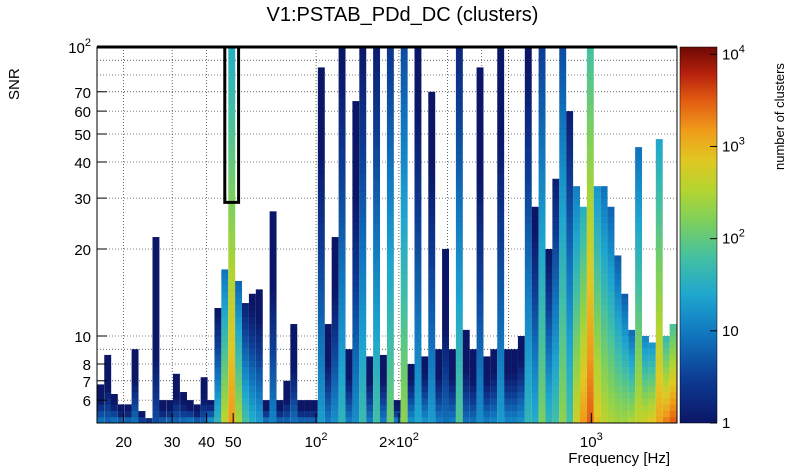 The image size is (805, 472). Describe the element at coordinates (82, 93) in the screenshot. I see `y-tick-label: 70` at that location.